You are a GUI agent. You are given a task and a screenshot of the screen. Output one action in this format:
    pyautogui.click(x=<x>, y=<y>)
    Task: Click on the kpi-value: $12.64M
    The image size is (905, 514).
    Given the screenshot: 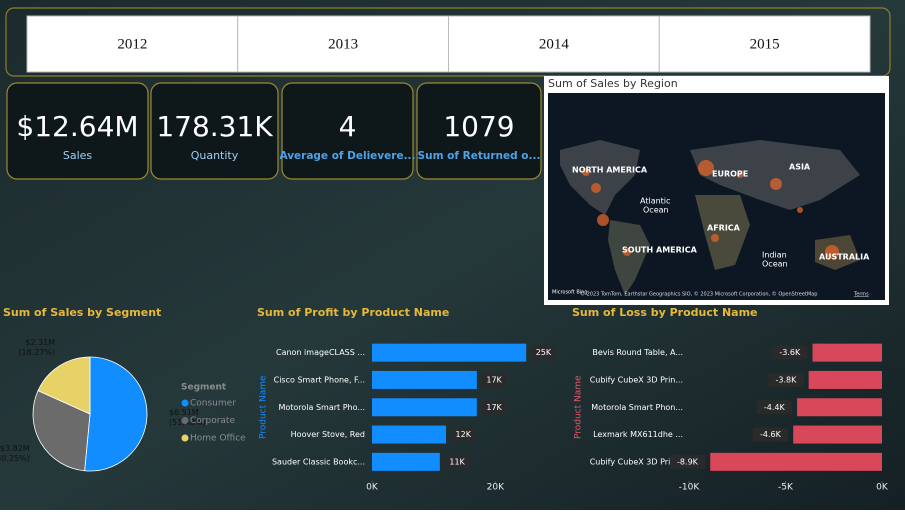 What is the action you would take?
    pyautogui.click(x=77, y=126)
    